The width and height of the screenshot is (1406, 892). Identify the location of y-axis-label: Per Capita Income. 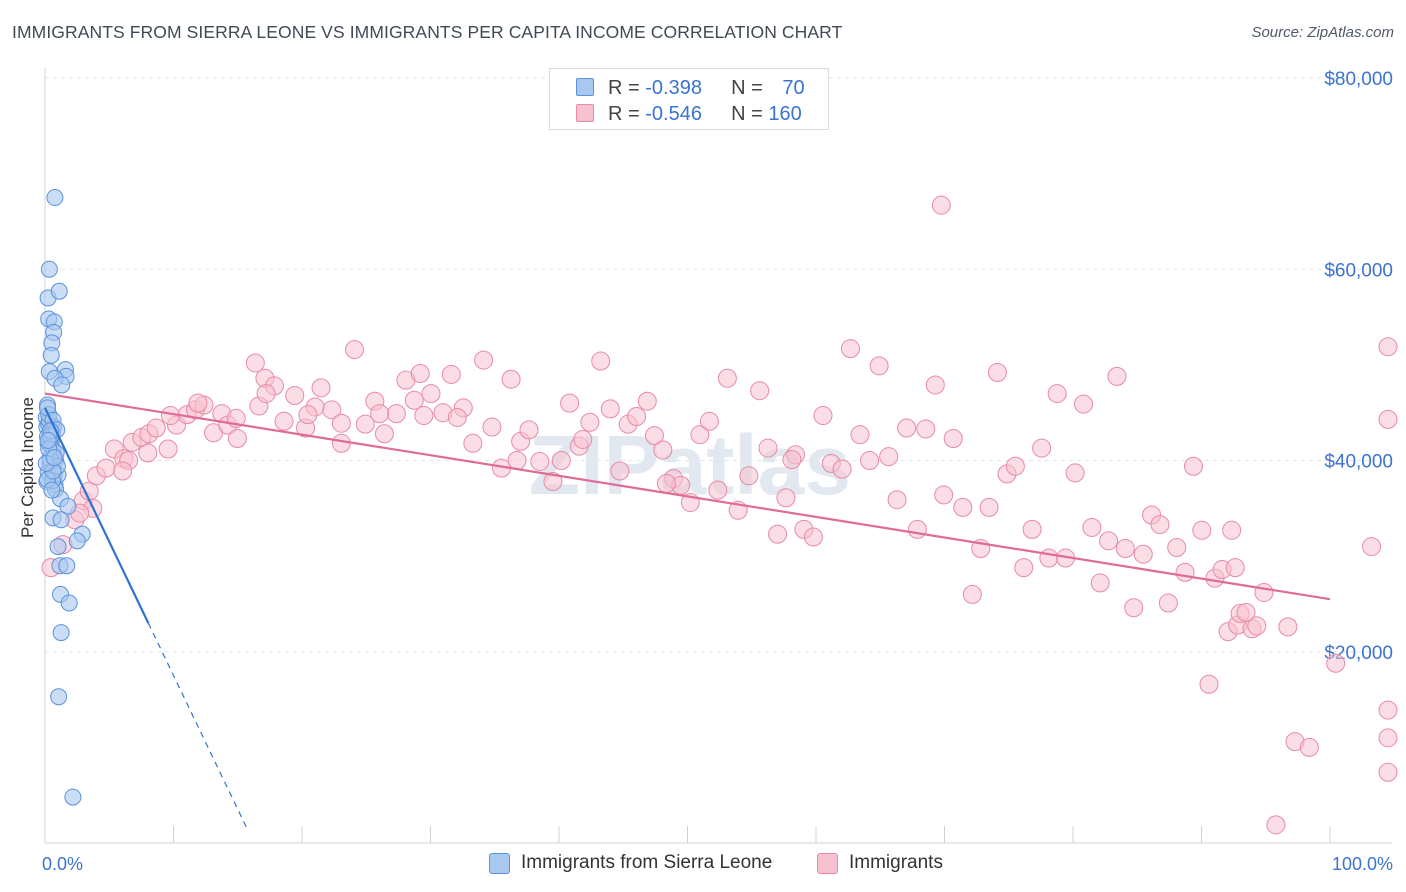
(27, 467).